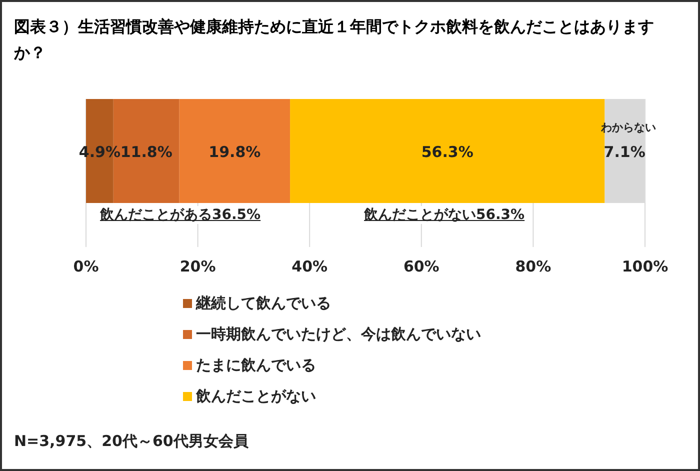 This screenshot has width=700, height=471. What do you see at coordinates (256, 365) in the screenshot?
I see `legend-label: たまに飲んでいる` at bounding box center [256, 365].